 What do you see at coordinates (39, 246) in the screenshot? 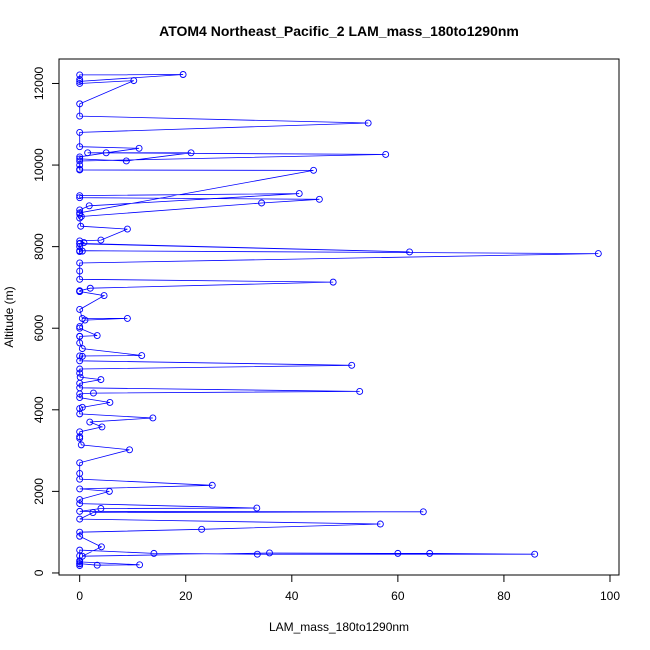
I see `y-tick-label: 8000` at bounding box center [39, 246].